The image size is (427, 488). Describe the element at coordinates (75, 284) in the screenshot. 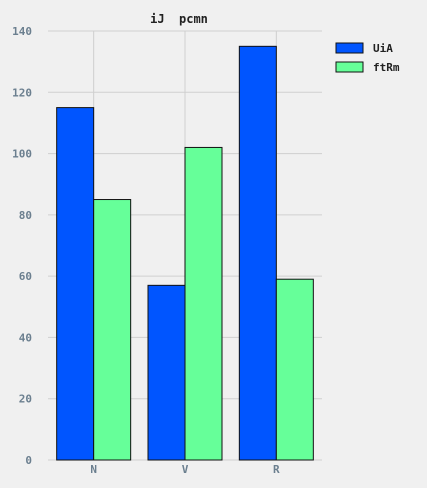

I see `bar-UiA-N` at that location.